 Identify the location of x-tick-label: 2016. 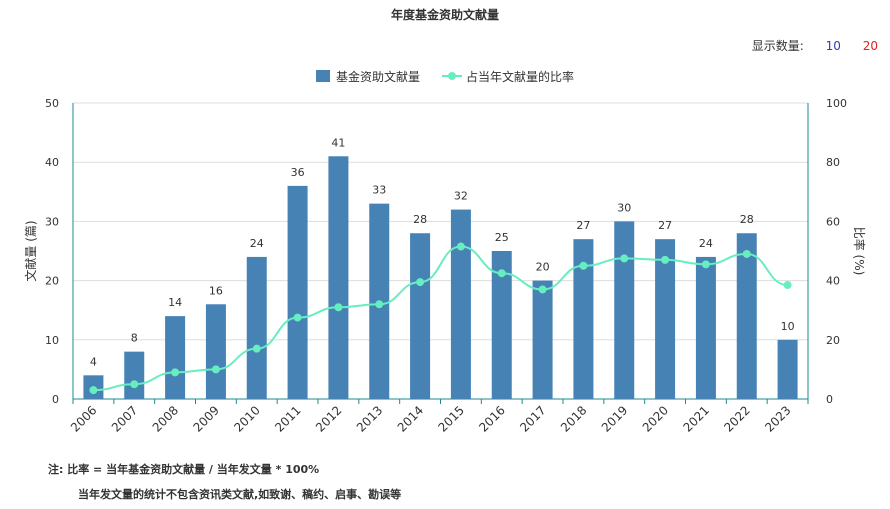
(491, 418).